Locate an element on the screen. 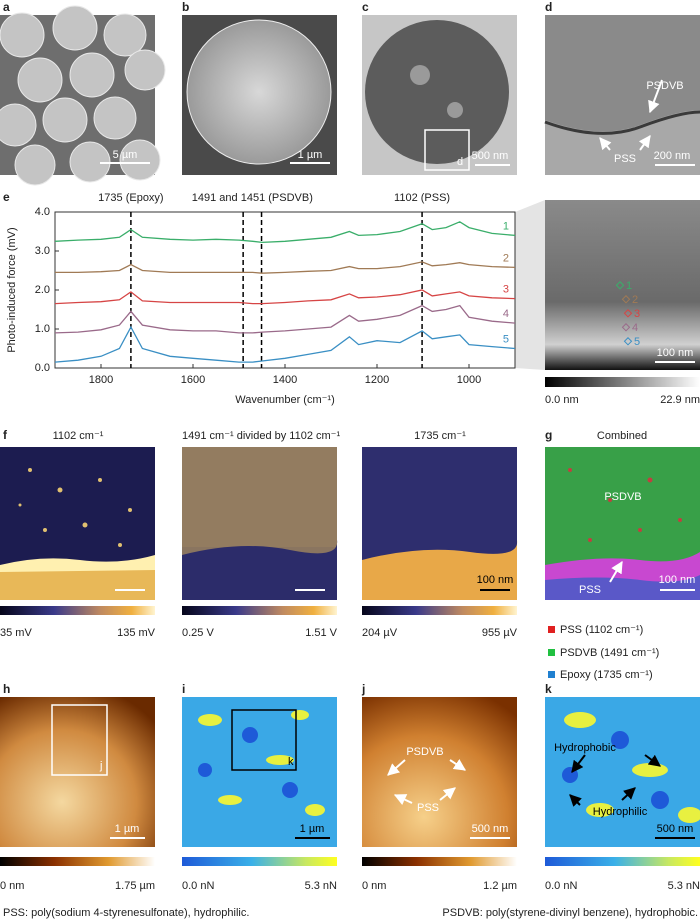 The height and width of the screenshot is (924, 700). panel-label: c is located at coordinates (365, 7).